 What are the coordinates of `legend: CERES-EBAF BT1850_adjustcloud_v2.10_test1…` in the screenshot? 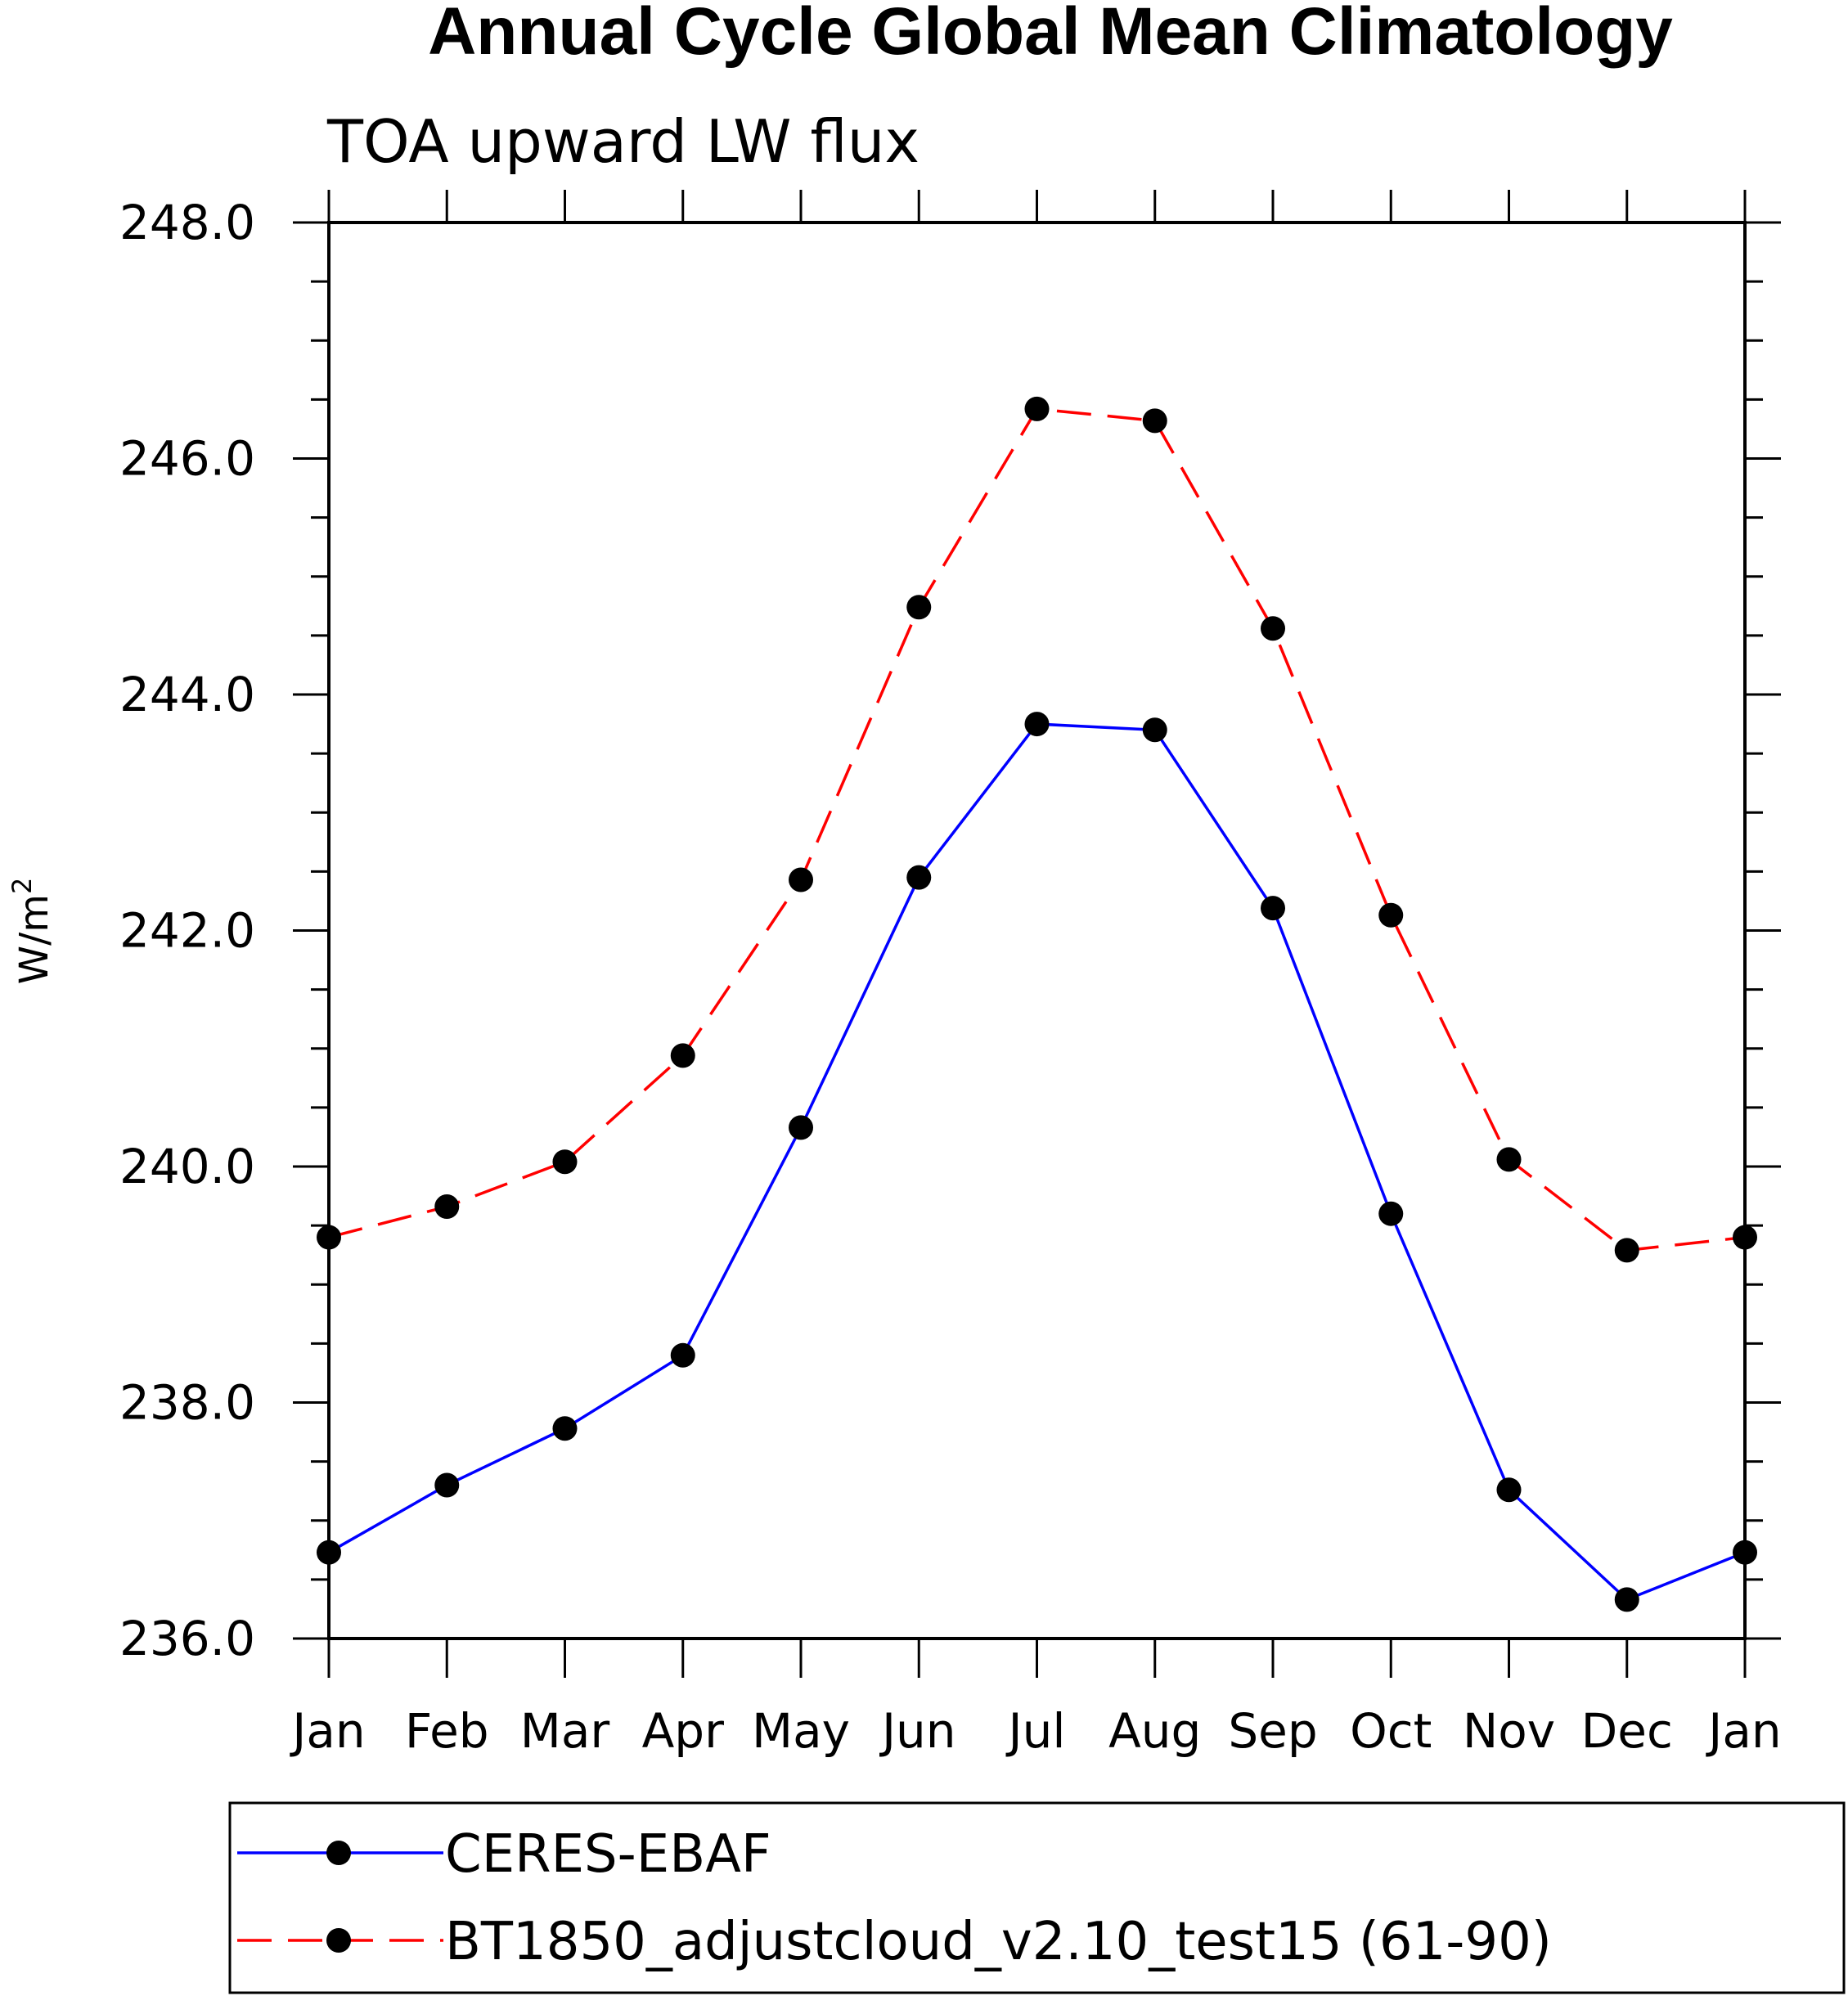 It's located at (895, 1898).